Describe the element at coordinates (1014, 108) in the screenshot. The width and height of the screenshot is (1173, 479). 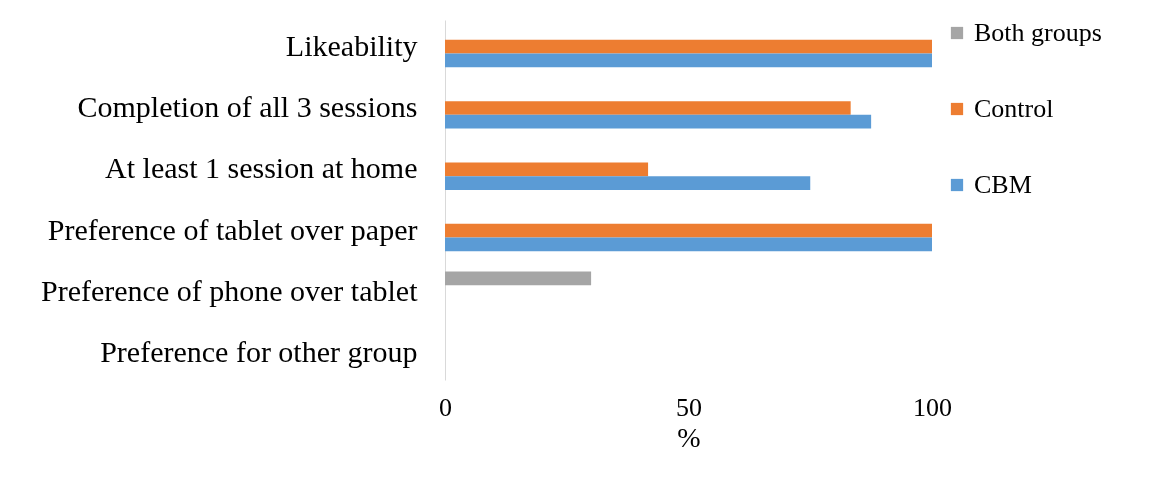
I see `legend-label: Control` at that location.